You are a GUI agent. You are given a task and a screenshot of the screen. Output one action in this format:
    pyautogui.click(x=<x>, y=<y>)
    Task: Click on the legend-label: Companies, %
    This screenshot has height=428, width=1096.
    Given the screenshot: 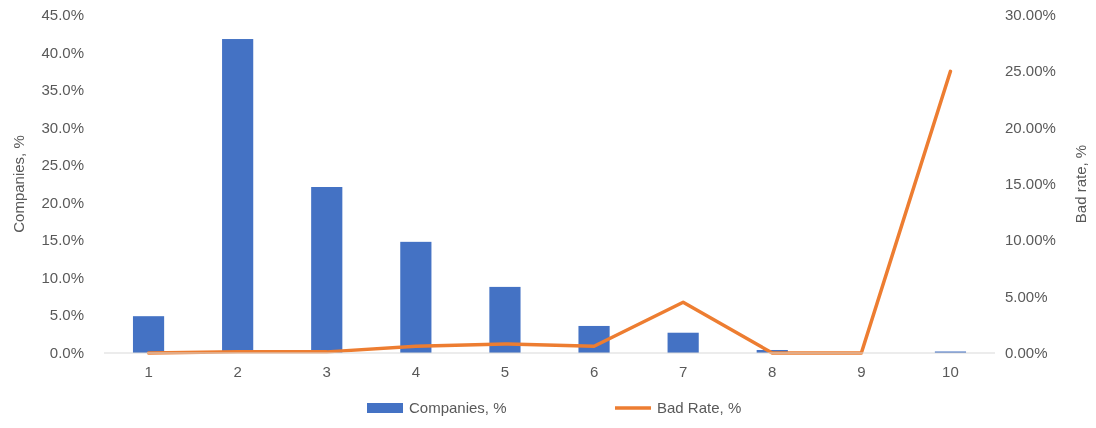 What is the action you would take?
    pyautogui.click(x=458, y=407)
    